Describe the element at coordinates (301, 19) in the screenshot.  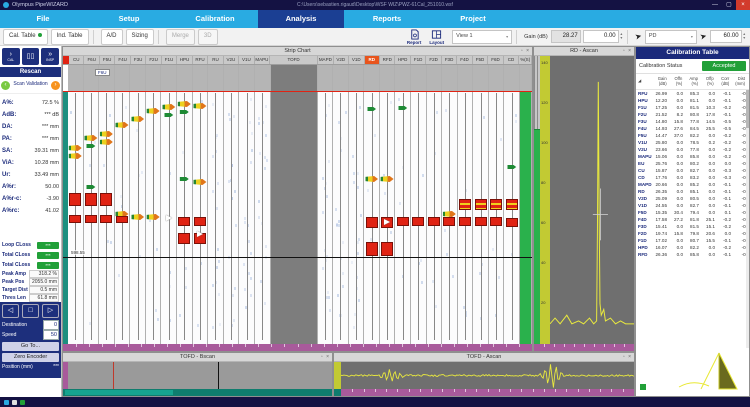
I see `menu-item-analysis: Analysis` at that location.